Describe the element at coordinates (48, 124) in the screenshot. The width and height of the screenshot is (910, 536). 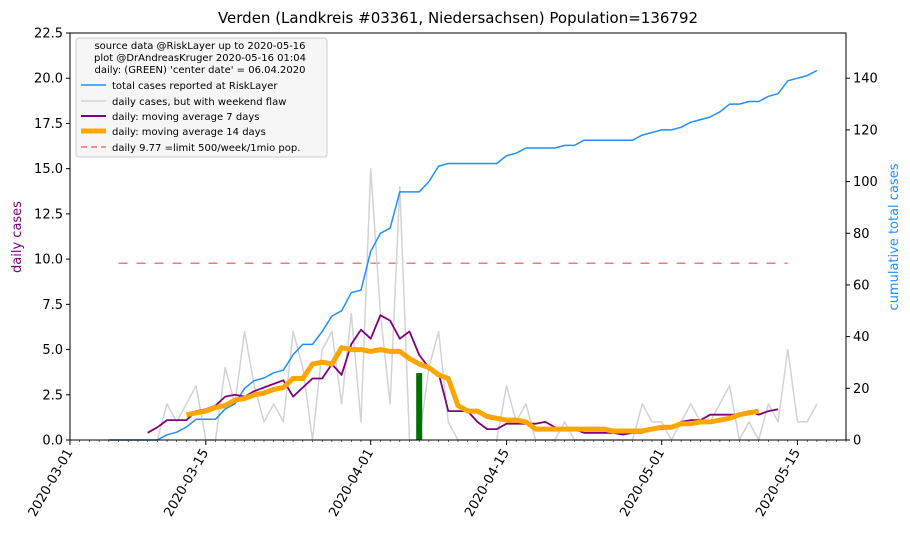
I see `y-left-tick-label: 17.5` at that location.